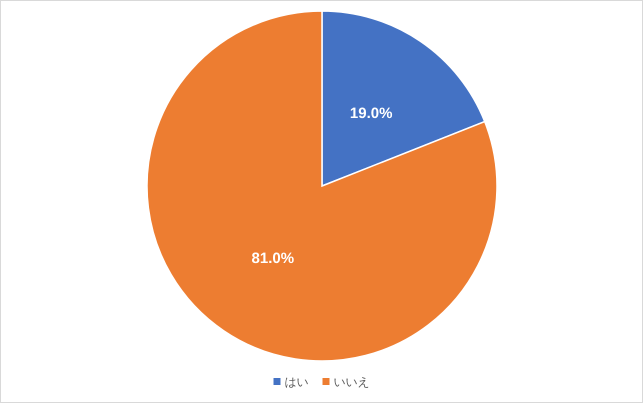  Describe the element at coordinates (273, 258) in the screenshot. I see `data-label: 81.0%` at that location.